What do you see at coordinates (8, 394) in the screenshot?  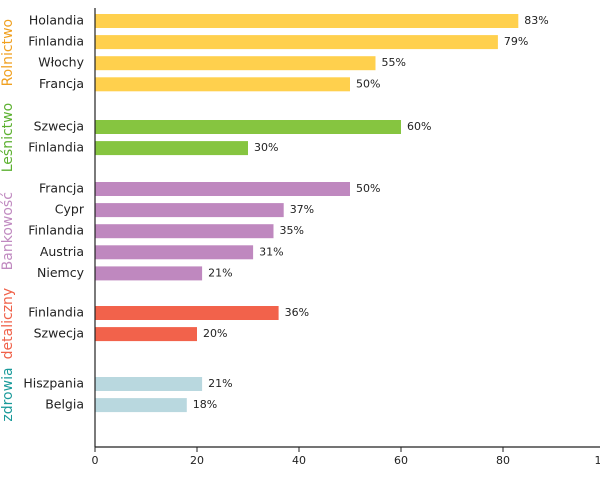 I see `group-label: zdrowia` at bounding box center [8, 394].